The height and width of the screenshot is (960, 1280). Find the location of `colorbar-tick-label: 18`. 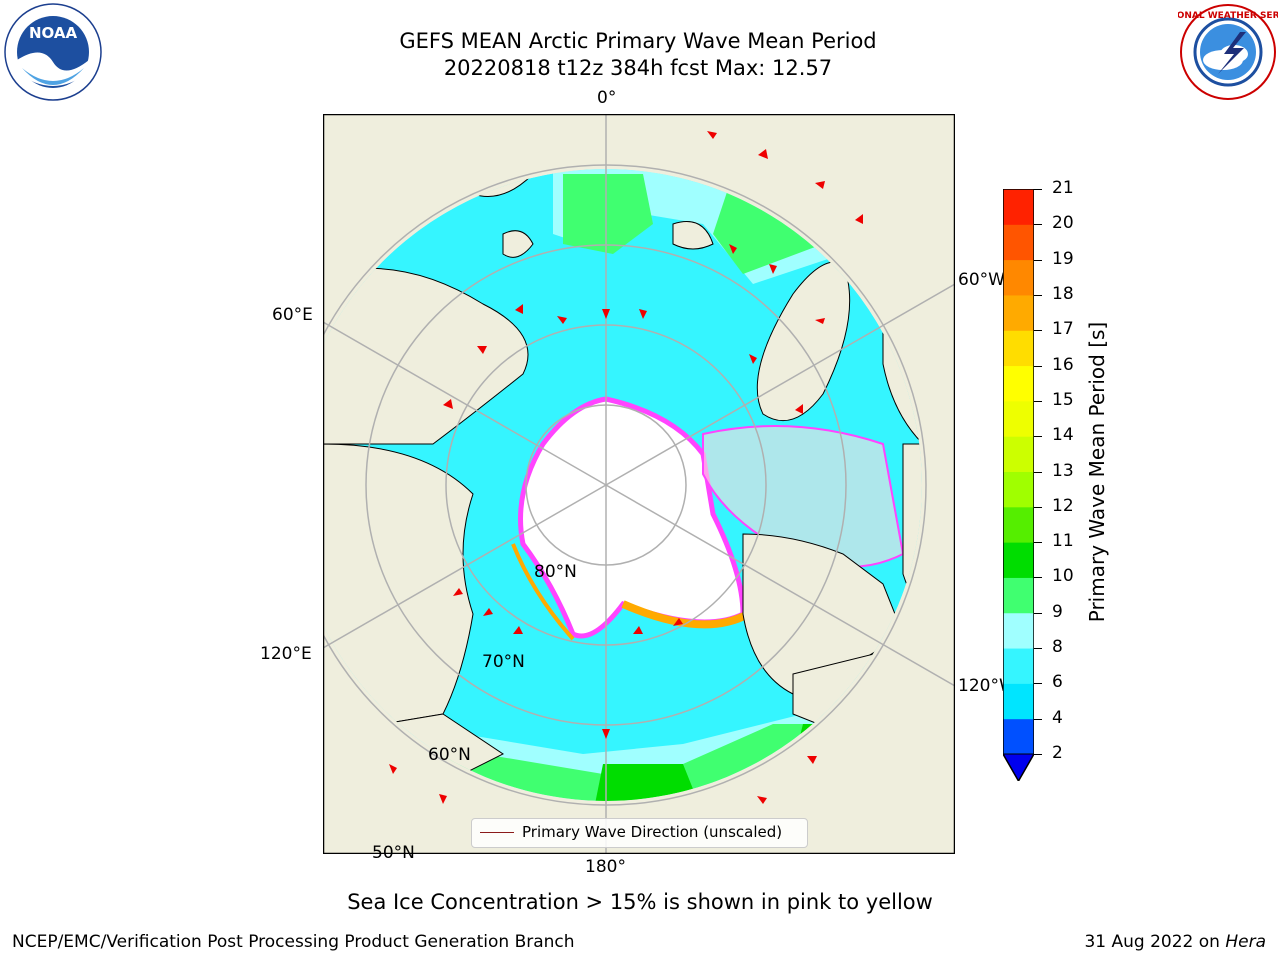

colorbar-tick-label: 18 is located at coordinates (1063, 293).